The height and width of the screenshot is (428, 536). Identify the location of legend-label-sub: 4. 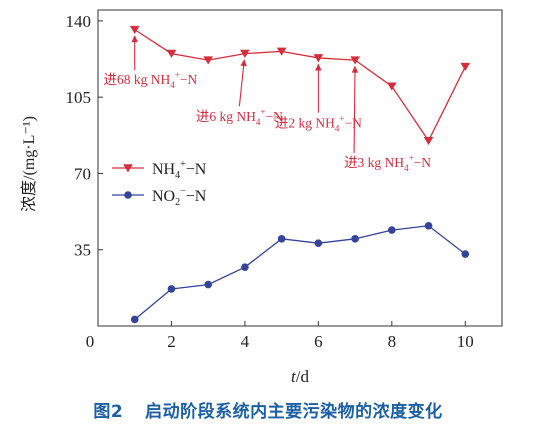
(177, 175).